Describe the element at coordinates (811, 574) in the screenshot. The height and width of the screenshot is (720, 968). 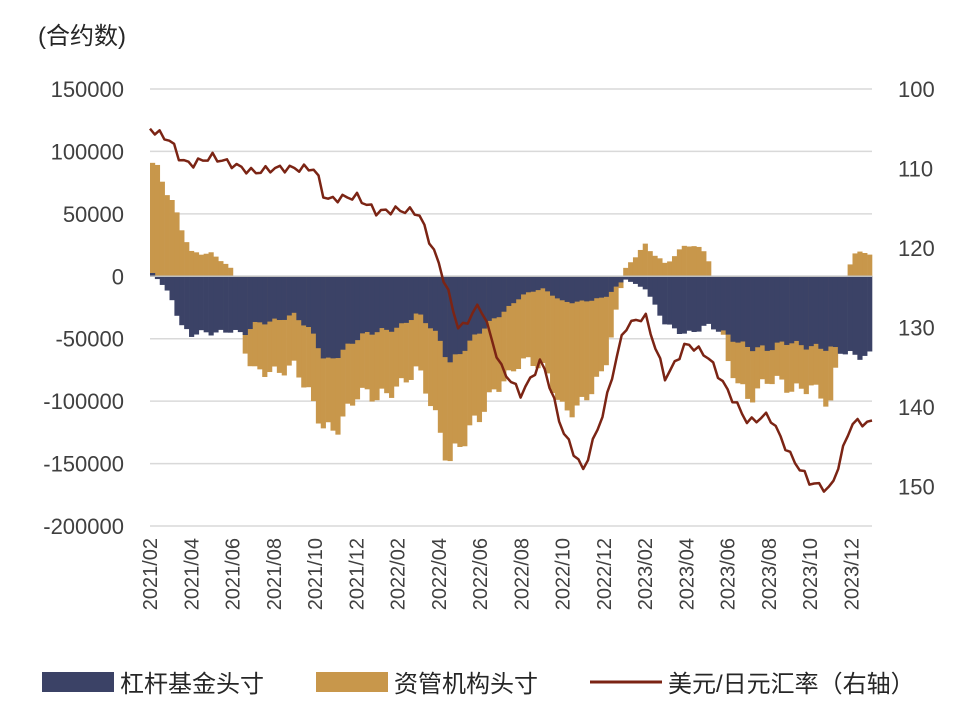
I see `x-tick-label: 2023/10` at that location.